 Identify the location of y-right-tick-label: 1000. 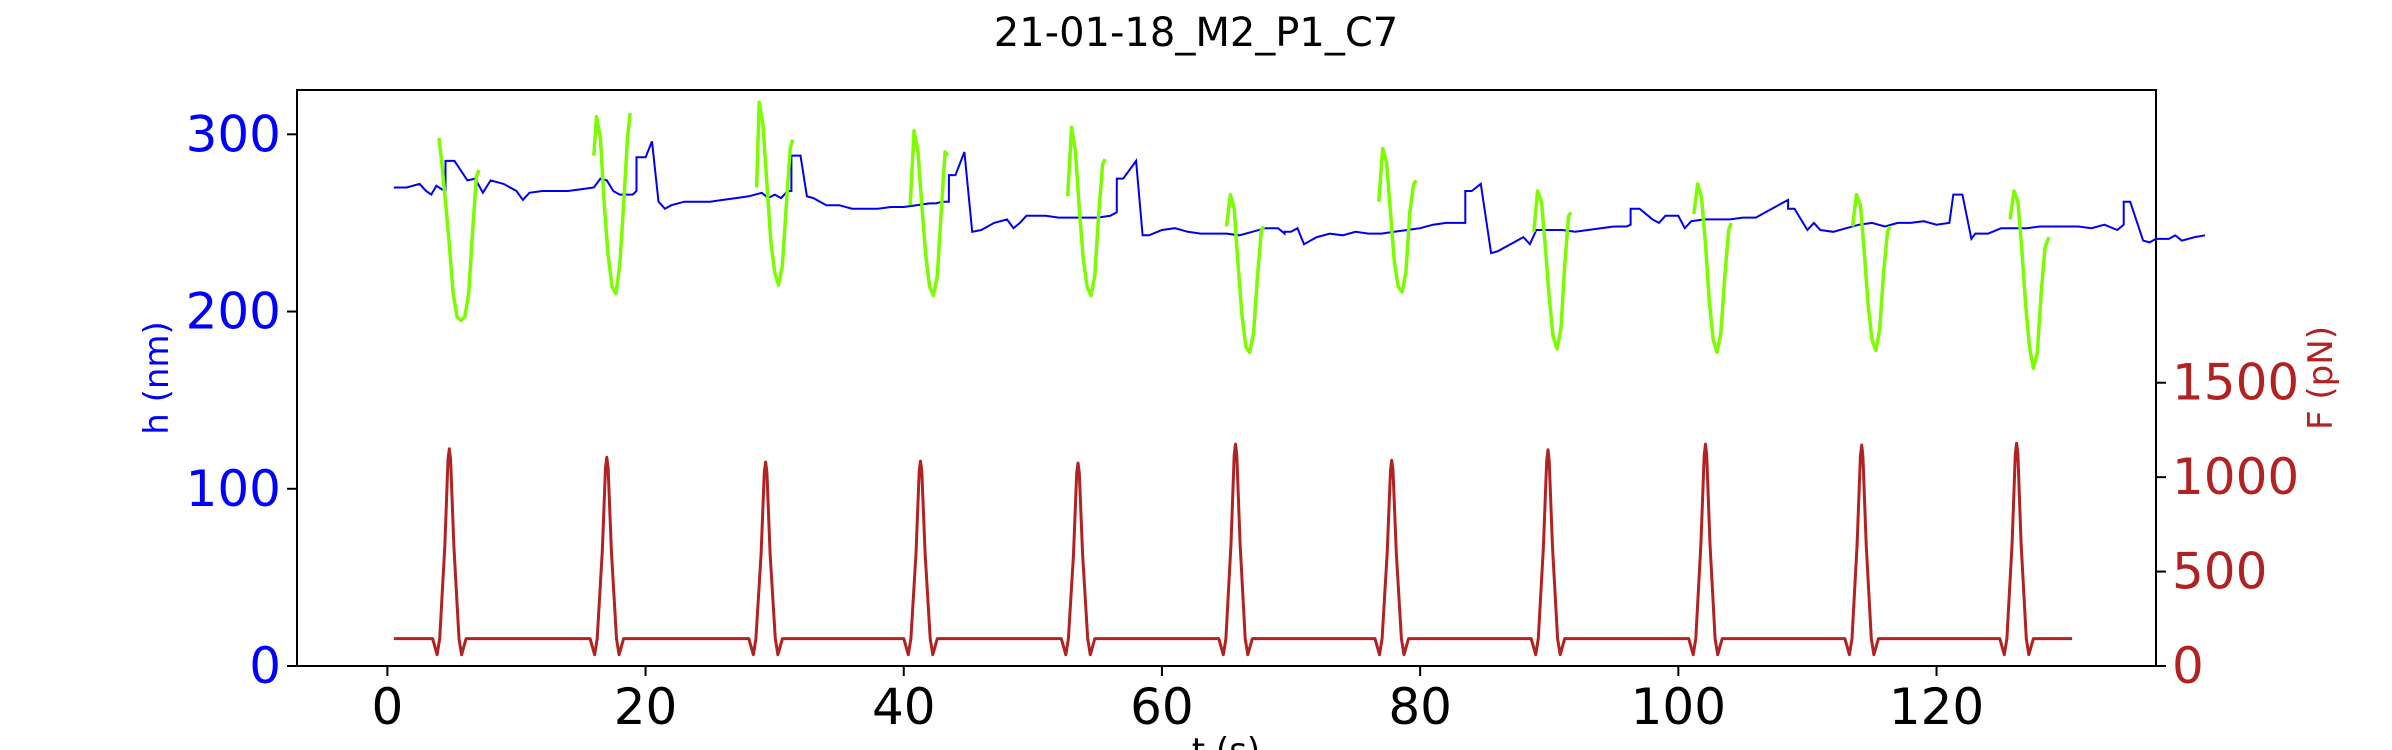
(2235, 477).